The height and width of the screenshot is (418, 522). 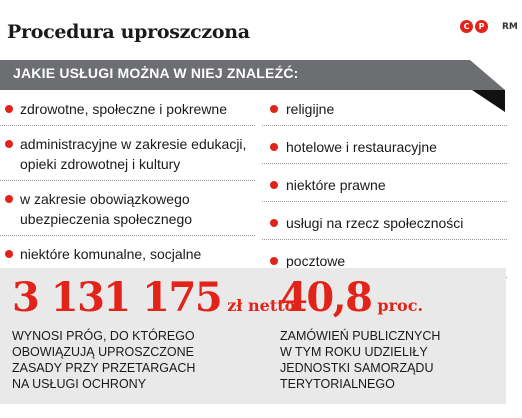 What do you see at coordinates (100, 164) in the screenshot?
I see `service-item-text: opieki zdrowotnej i kultury` at bounding box center [100, 164].